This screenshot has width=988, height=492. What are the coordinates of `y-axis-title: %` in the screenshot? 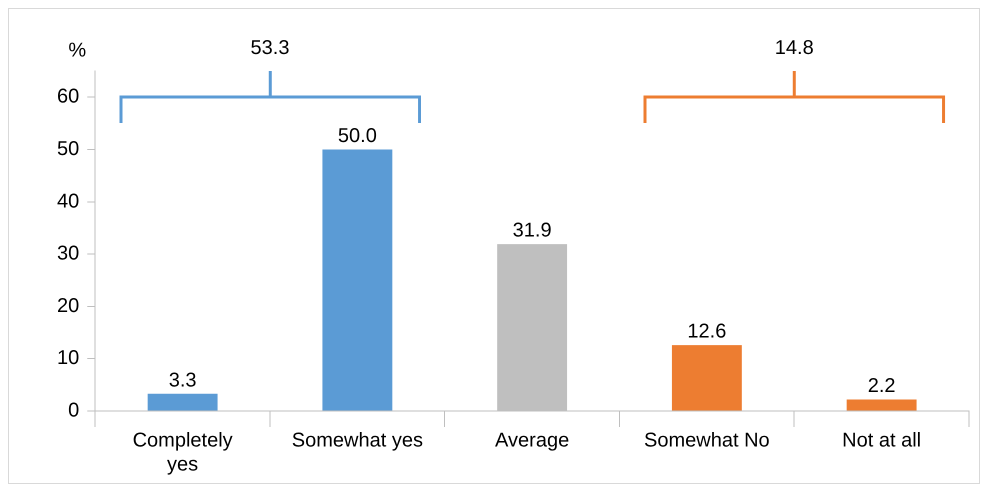 It's located at (77, 51).